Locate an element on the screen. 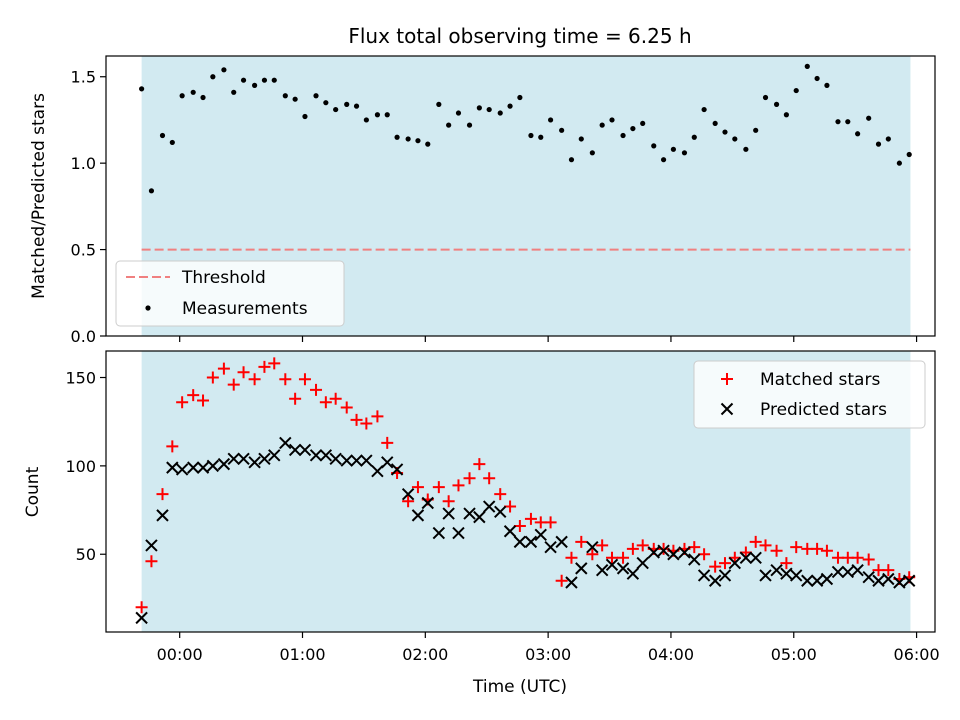  bottom-x-tick-label: 01:00 is located at coordinates (302, 654).